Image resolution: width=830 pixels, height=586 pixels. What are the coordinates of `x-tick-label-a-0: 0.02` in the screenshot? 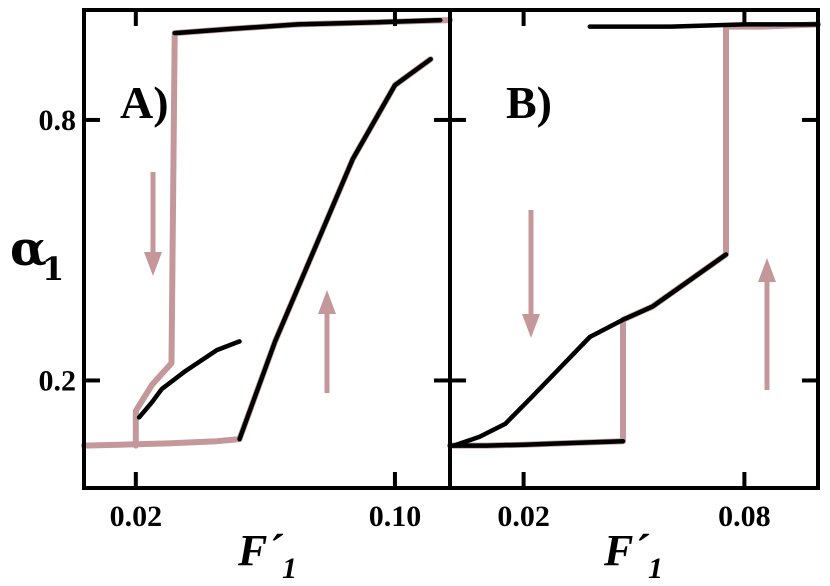 It's located at (136, 516).